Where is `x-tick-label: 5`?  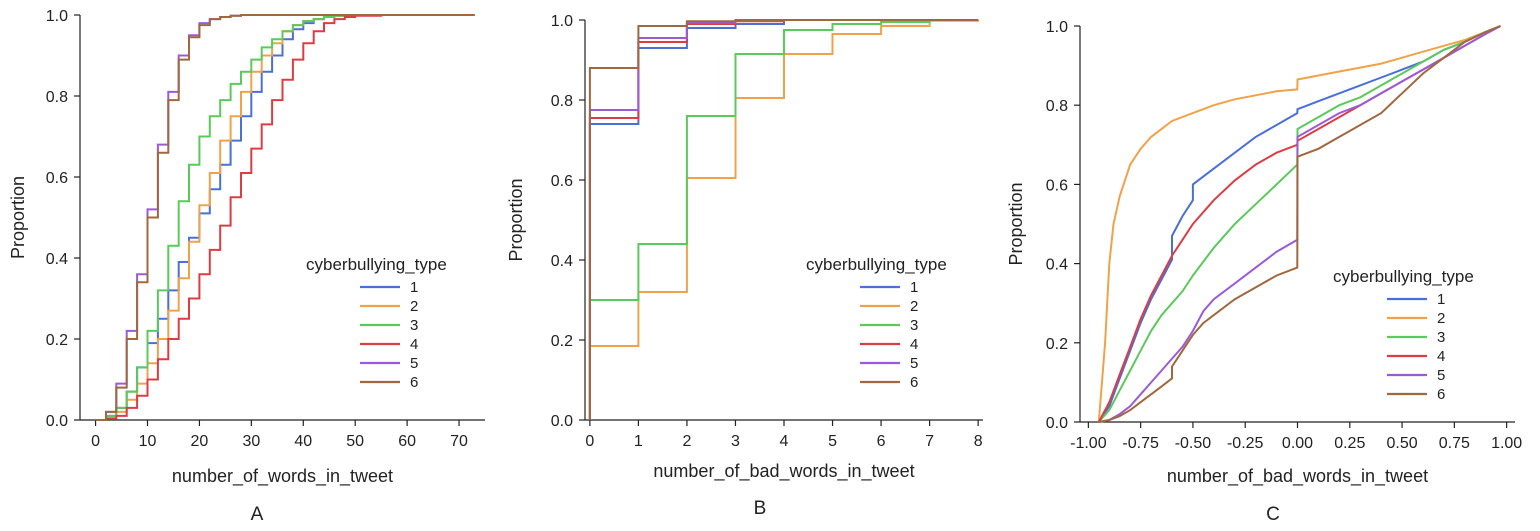 x-tick-label: 5 is located at coordinates (832, 441).